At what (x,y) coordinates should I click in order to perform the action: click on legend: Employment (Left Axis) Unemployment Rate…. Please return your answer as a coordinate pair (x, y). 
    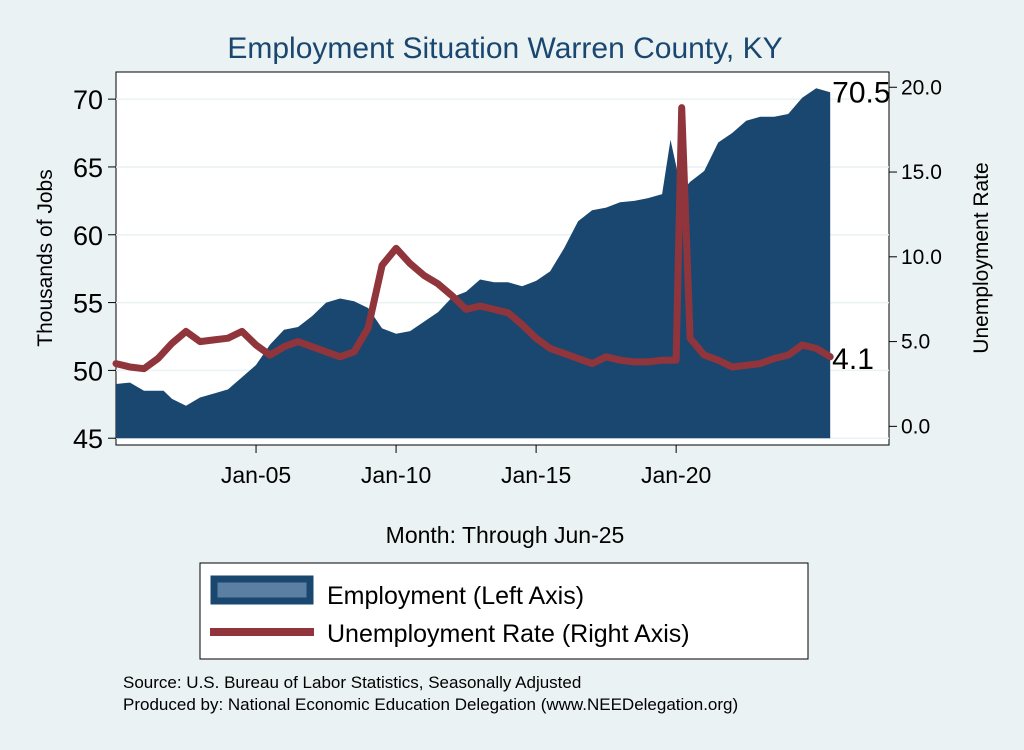
    Looking at the image, I should click on (504, 611).